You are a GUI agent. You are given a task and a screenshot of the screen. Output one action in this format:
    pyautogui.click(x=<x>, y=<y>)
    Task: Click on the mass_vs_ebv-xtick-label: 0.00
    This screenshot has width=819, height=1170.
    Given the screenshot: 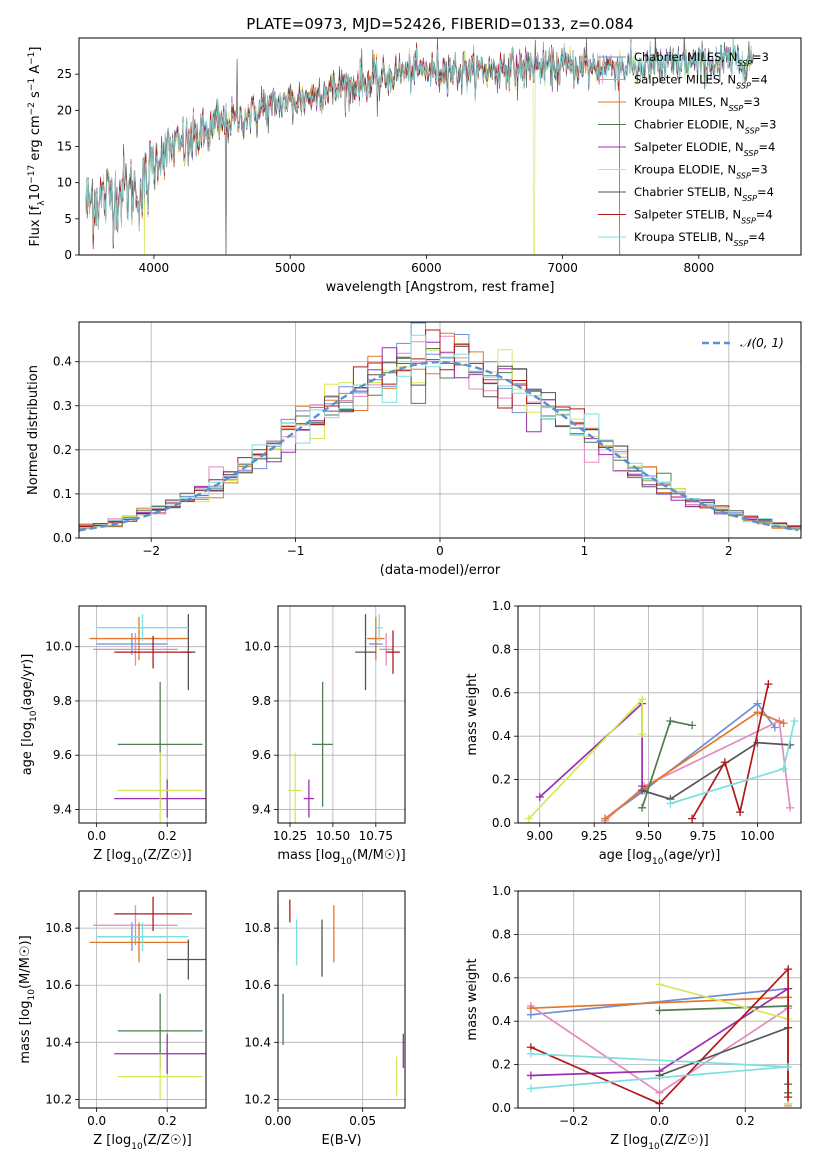 What is the action you would take?
    pyautogui.click(x=278, y=1121)
    